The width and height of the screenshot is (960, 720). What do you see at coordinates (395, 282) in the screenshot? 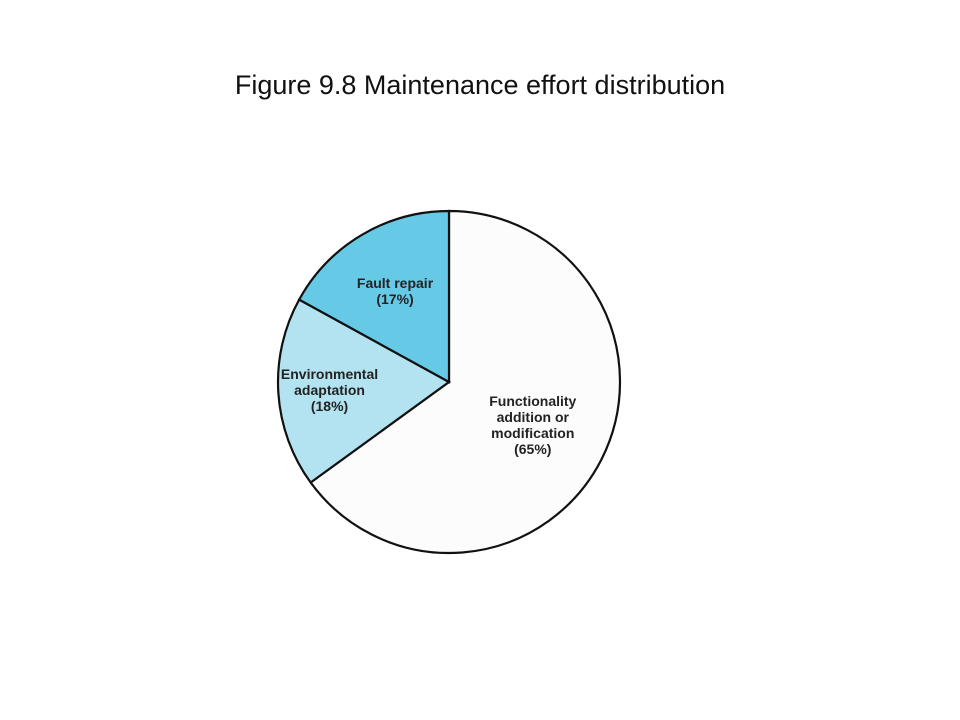
I see `category-label: Fault repair` at bounding box center [395, 282].